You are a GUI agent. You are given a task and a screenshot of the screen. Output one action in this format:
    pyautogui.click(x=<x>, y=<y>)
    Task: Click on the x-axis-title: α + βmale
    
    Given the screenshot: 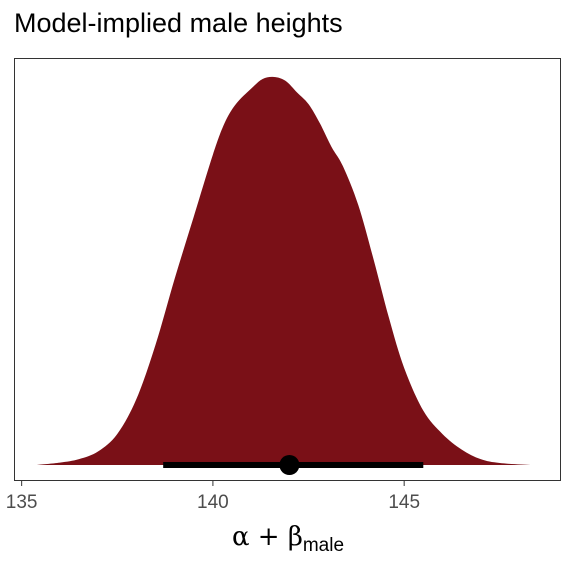 What is the action you would take?
    pyautogui.click(x=288, y=539)
    